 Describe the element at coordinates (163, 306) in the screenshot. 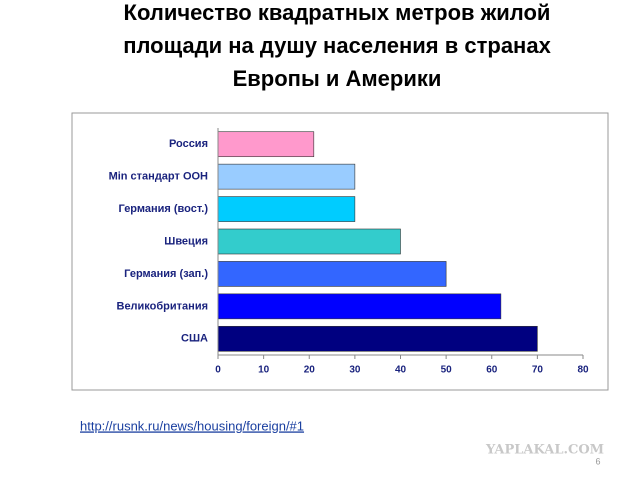

I see `y-tick-label: Великобритания` at that location.